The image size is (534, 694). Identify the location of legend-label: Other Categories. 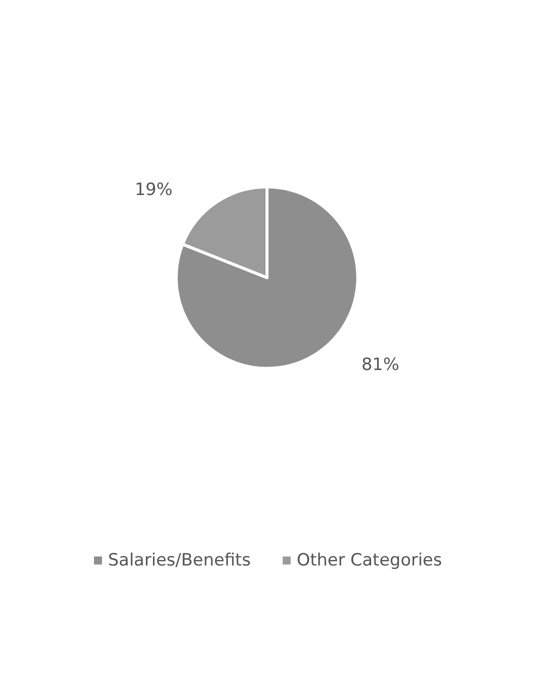
(369, 560).